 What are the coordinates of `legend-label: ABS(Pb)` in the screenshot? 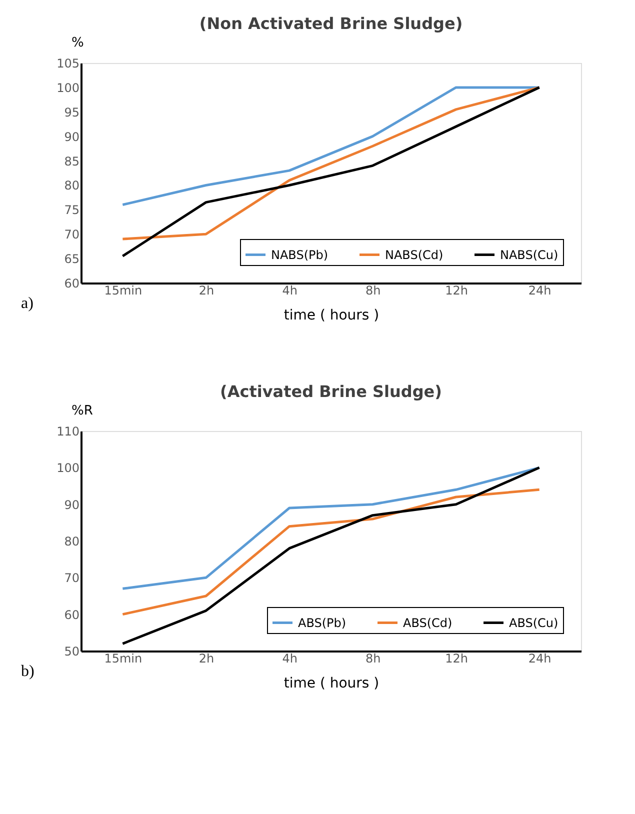 It's located at (322, 623).